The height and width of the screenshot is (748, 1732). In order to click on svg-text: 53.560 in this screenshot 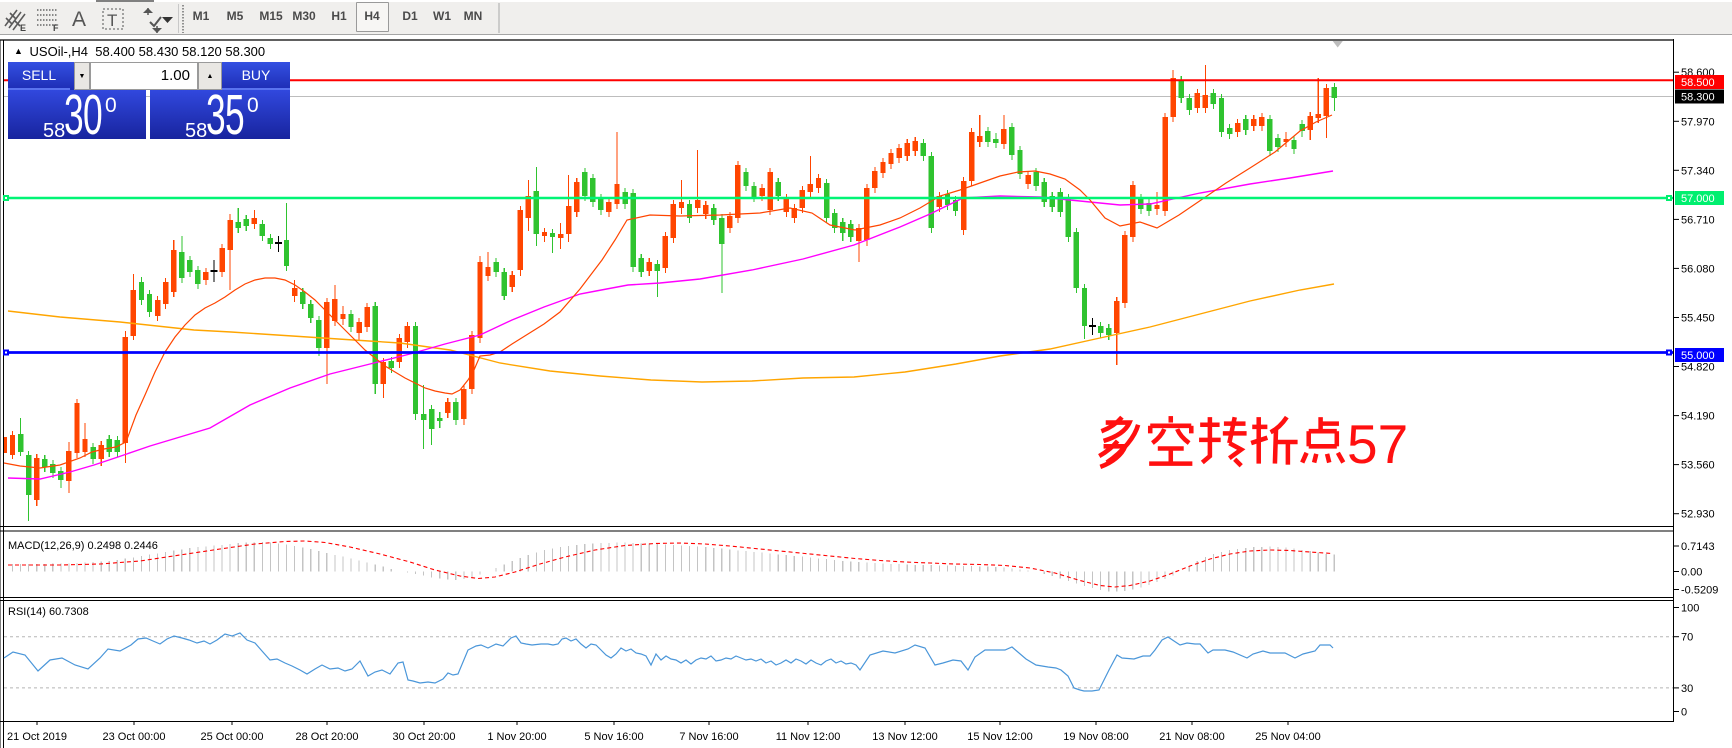, I will do `click(1698, 466)`.